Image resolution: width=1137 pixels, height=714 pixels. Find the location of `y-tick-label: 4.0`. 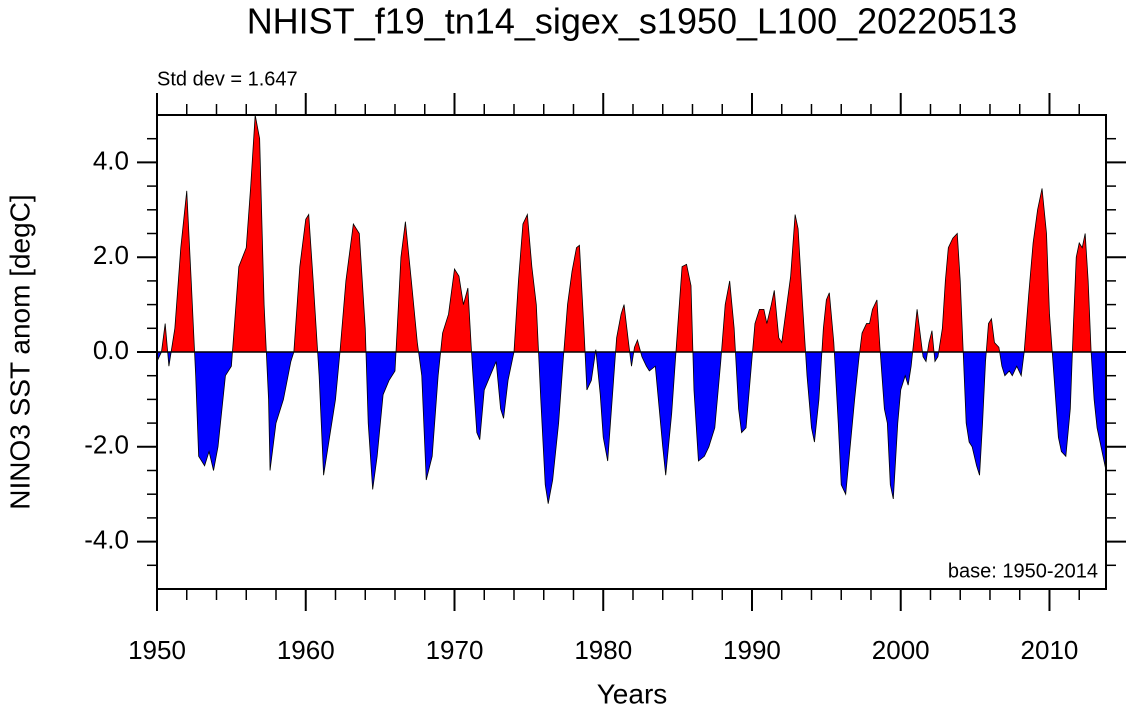

y-tick-label: 4.0 is located at coordinates (111, 160).